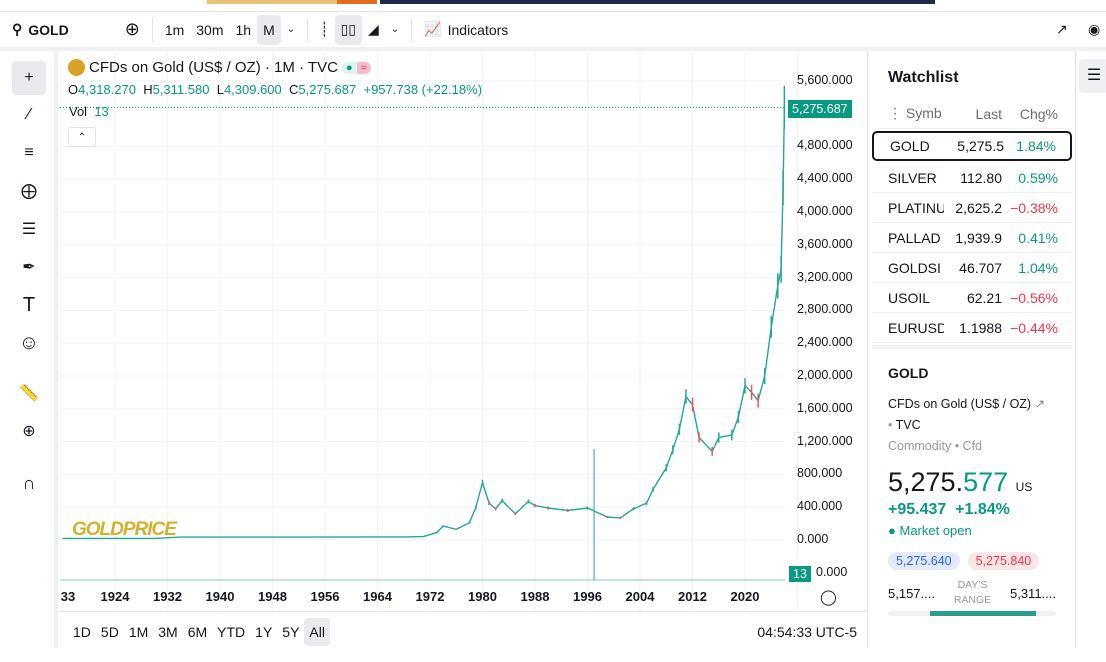 This screenshot has width=1106, height=662. What do you see at coordinates (1040, 404) in the screenshot?
I see `external-link-icon: ↗` at bounding box center [1040, 404].